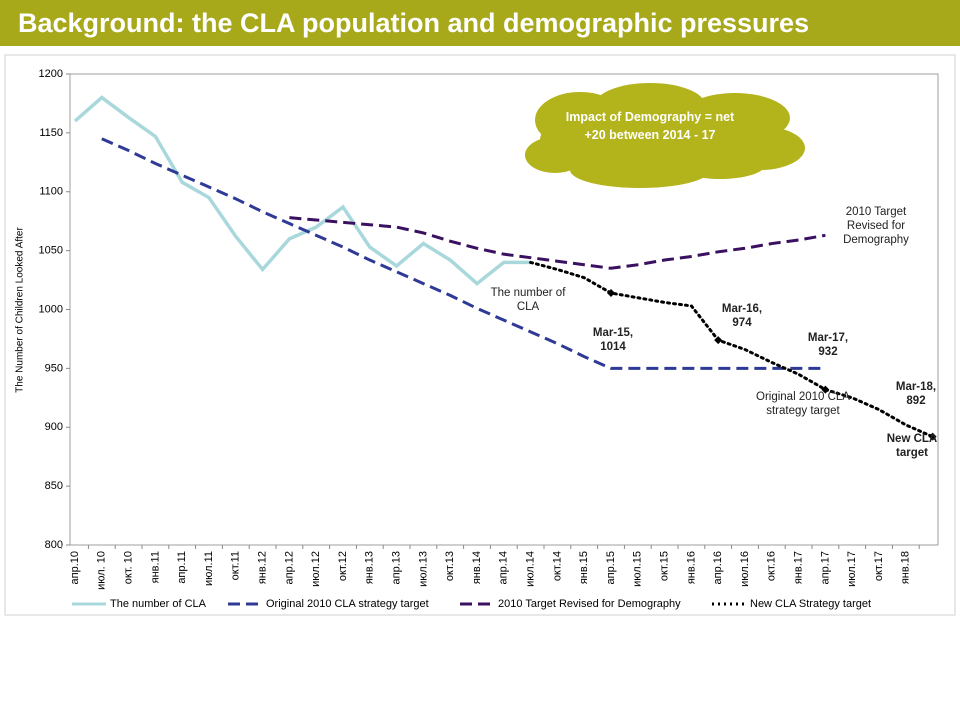 The width and height of the screenshot is (960, 720). What do you see at coordinates (638, 569) in the screenshot?
I see `x-tick-label: июл.15` at bounding box center [638, 569].